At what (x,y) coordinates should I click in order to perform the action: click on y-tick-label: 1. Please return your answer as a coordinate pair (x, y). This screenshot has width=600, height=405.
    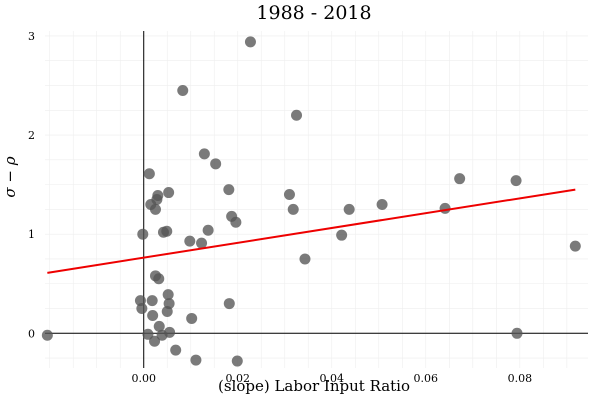
    Looking at the image, I should click on (31, 234).